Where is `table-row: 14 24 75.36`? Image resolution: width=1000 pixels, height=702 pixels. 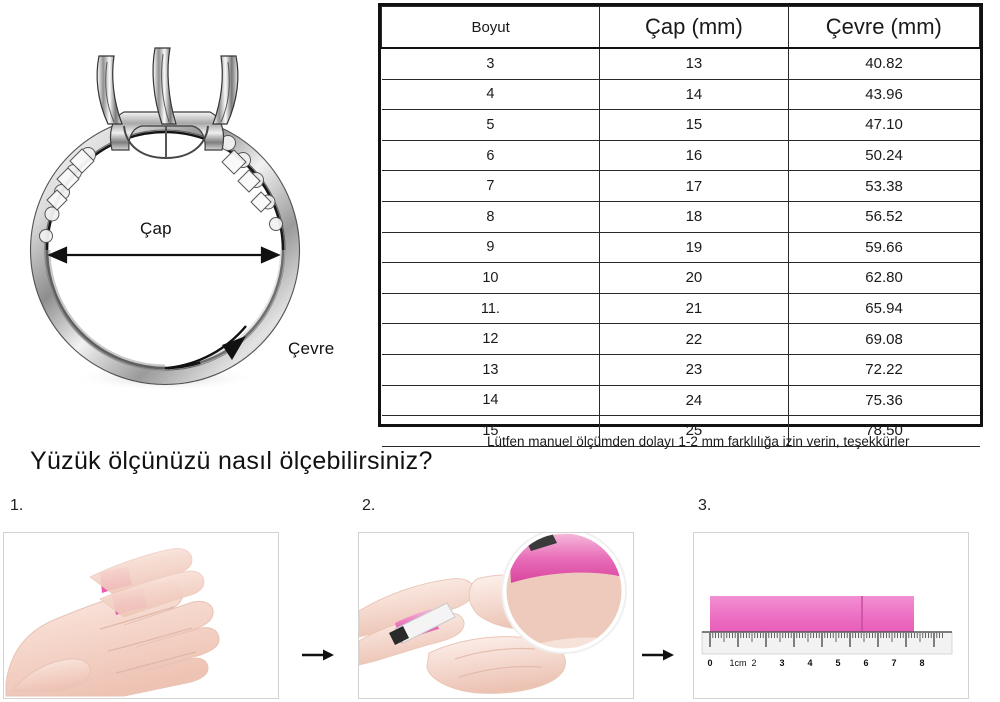 table-row: 14 24 75.36 is located at coordinates (680, 400).